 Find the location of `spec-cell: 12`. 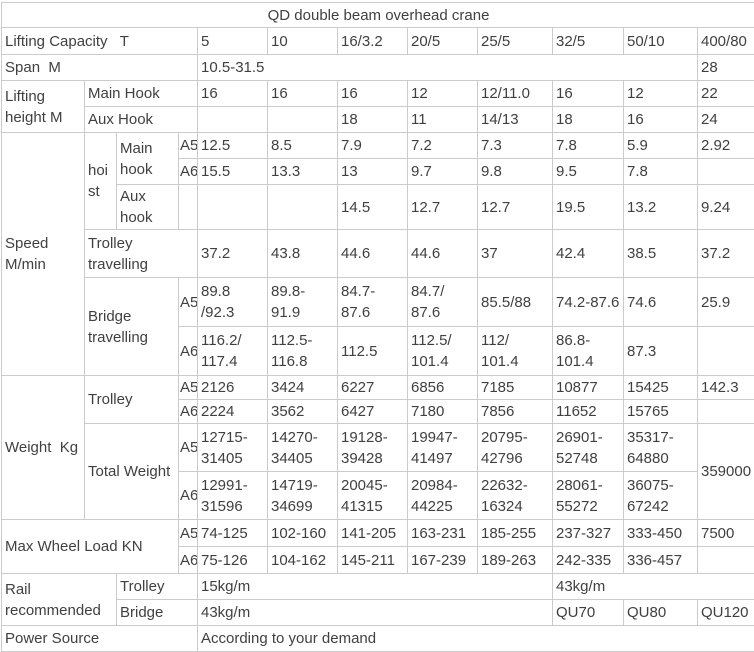

spec-cell: 12 is located at coordinates (442, 93).